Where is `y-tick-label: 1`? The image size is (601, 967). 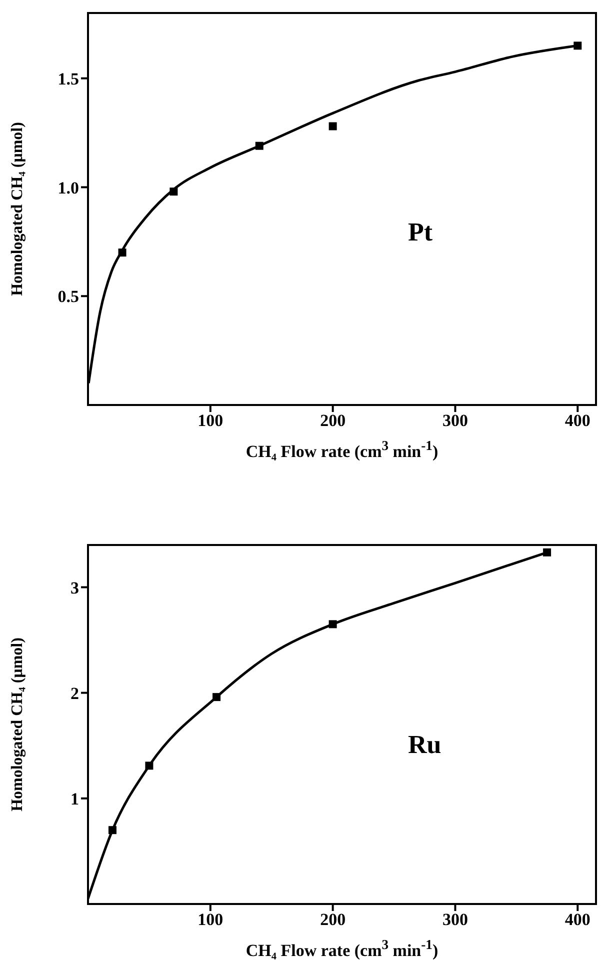
y-tick-label: 1 is located at coordinates (74, 798).